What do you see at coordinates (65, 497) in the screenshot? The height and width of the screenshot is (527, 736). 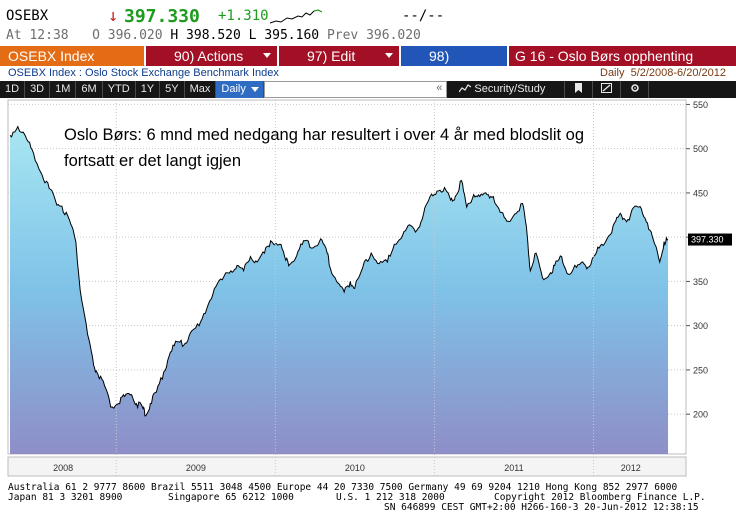 I see `footer-japan: Japan 81 3 3201 8900` at bounding box center [65, 497].